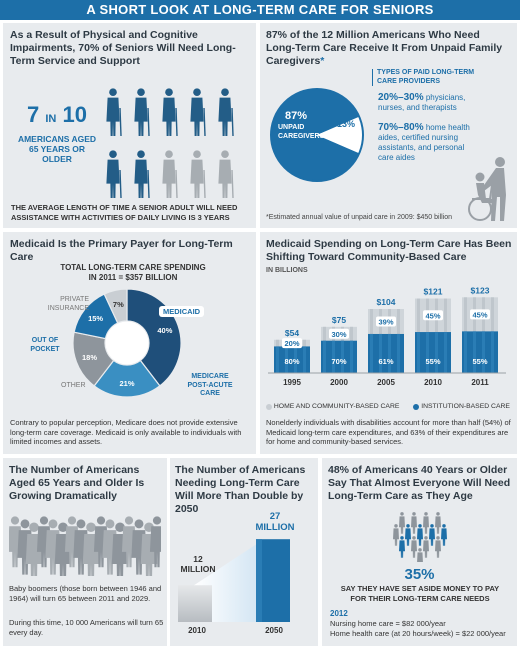 This screenshot has height=649, width=520. I want to click on label-medicare-post-acute: MEDICARE POST-ACUTE CARE, so click(210, 385).